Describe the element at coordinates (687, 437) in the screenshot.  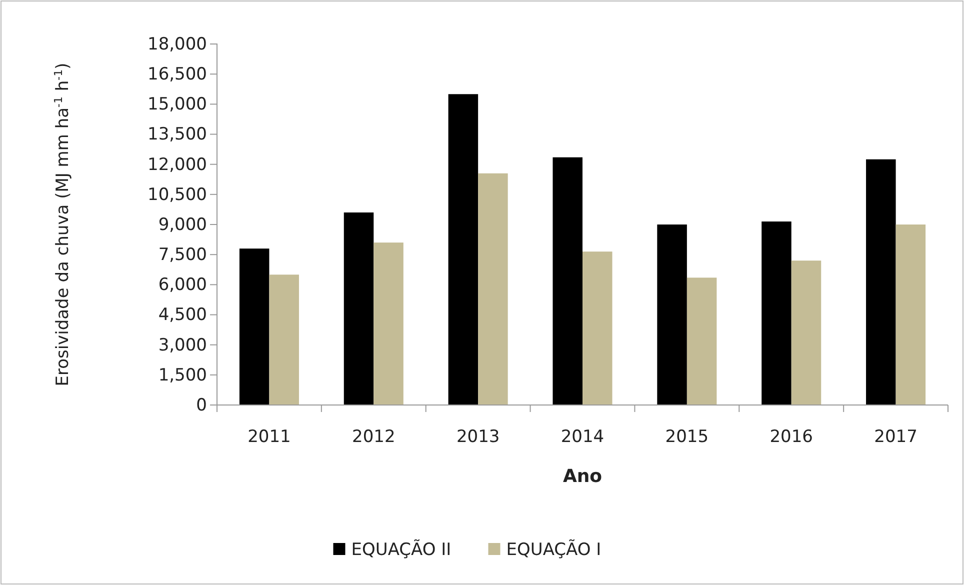
I see `x-tick-label: 2015` at that location.